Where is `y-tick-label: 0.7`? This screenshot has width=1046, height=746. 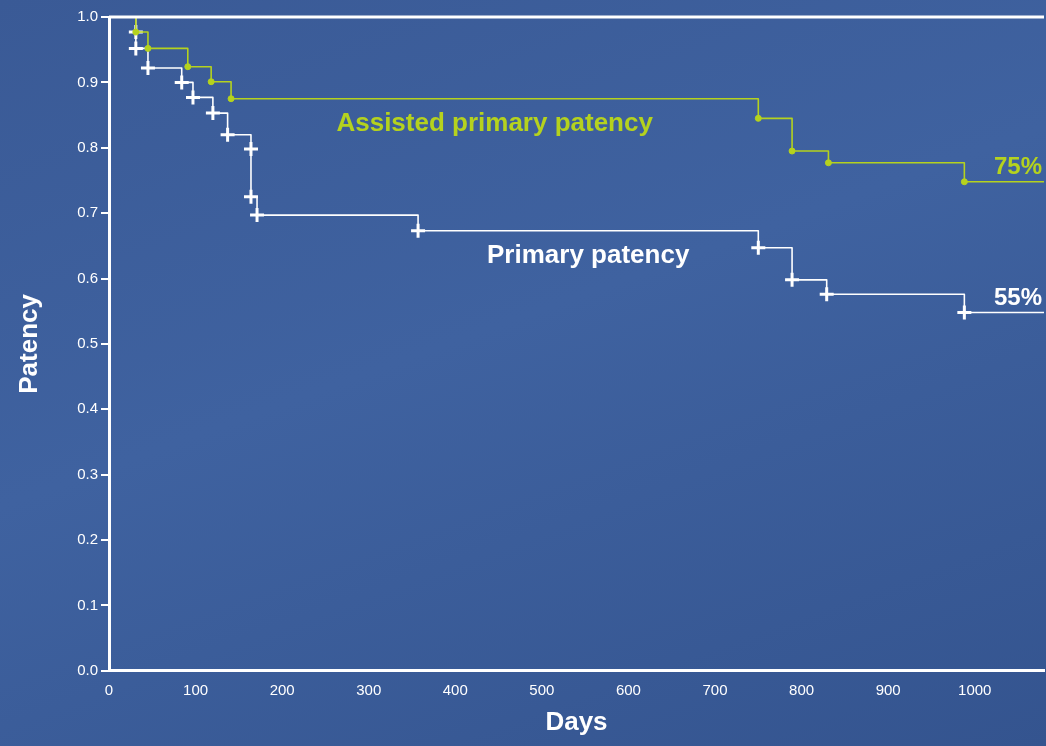
y-tick-label: 0.7 is located at coordinates (87, 212).